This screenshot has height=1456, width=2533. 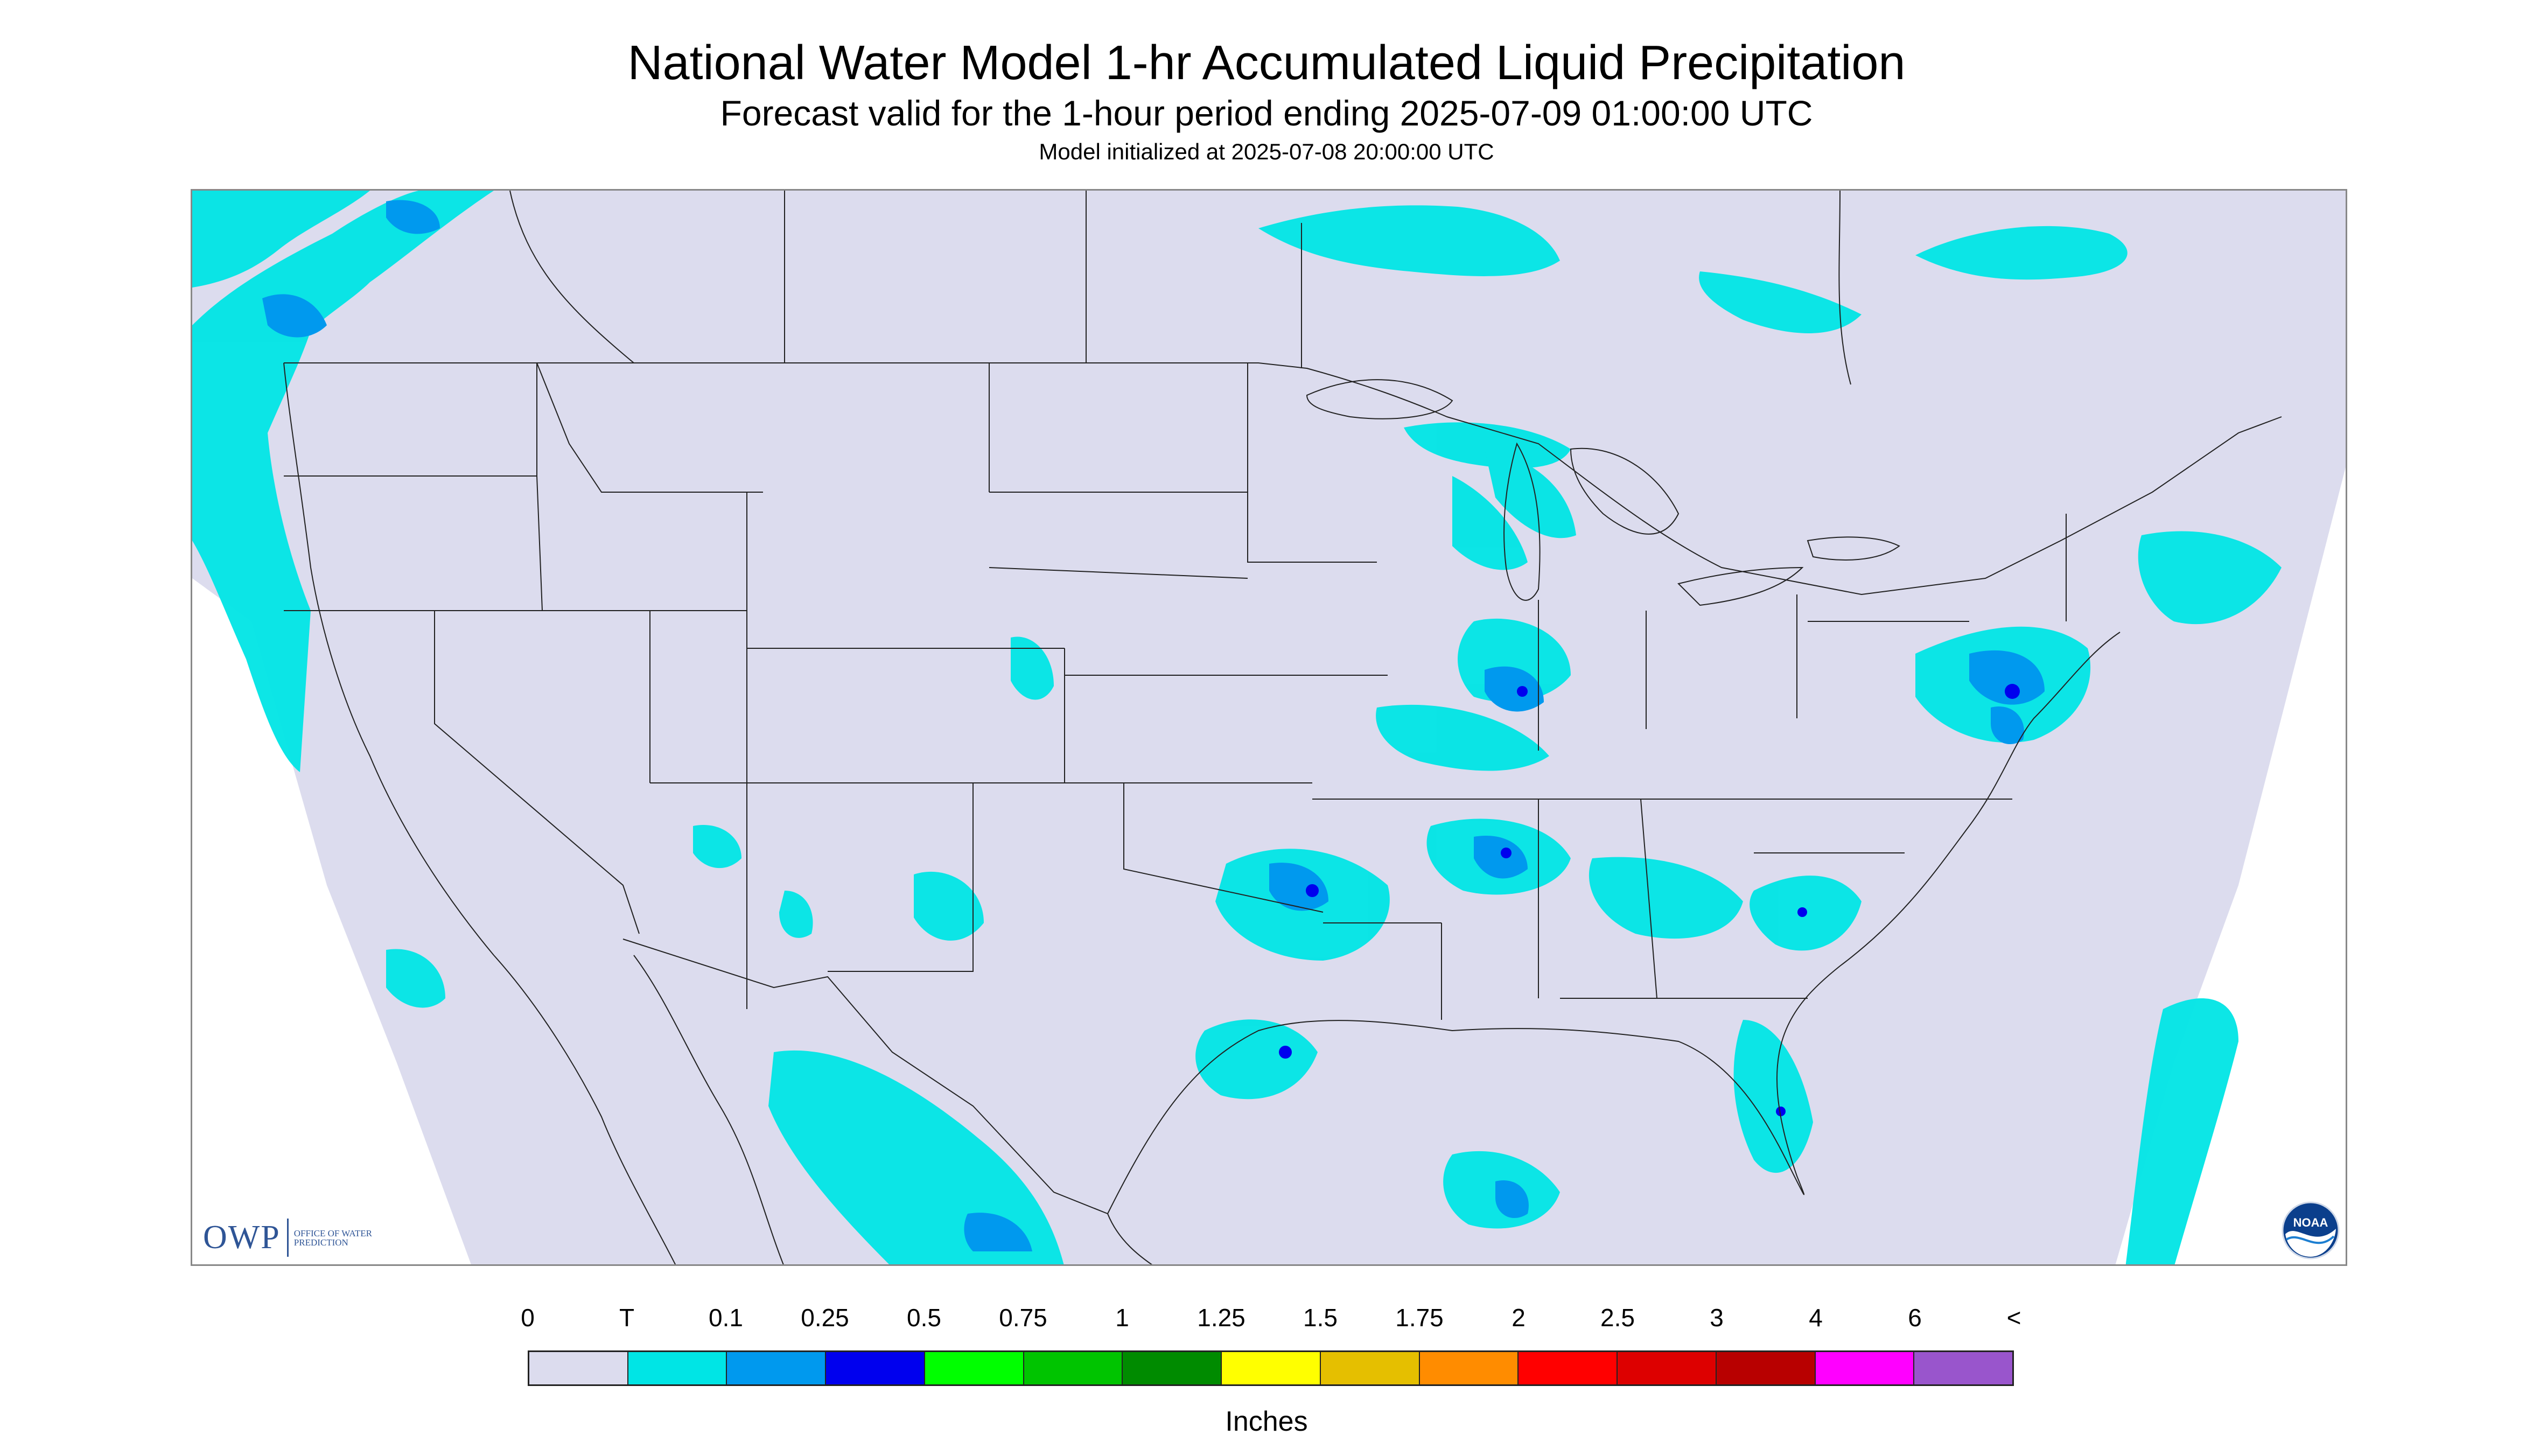 I want to click on border-mn-wi, so click(x=1312, y=463).